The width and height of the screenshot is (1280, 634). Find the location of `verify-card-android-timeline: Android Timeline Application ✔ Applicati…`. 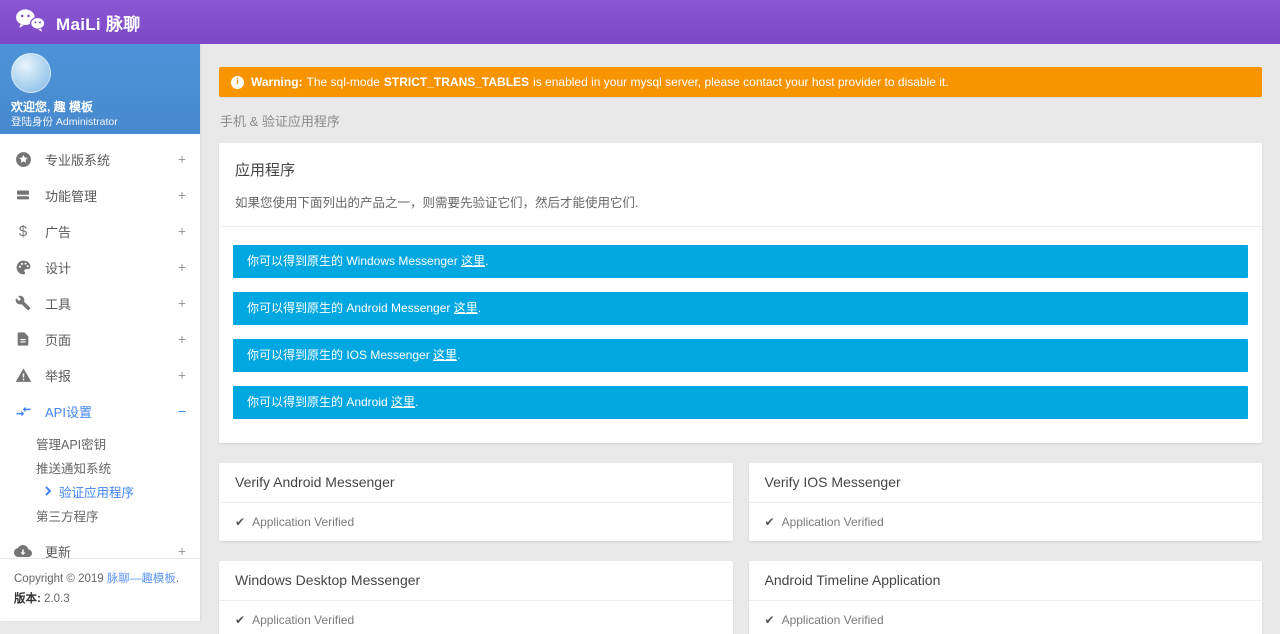

verify-card-android-timeline: Android Timeline Application ✔ Applicati… is located at coordinates (1005, 597).